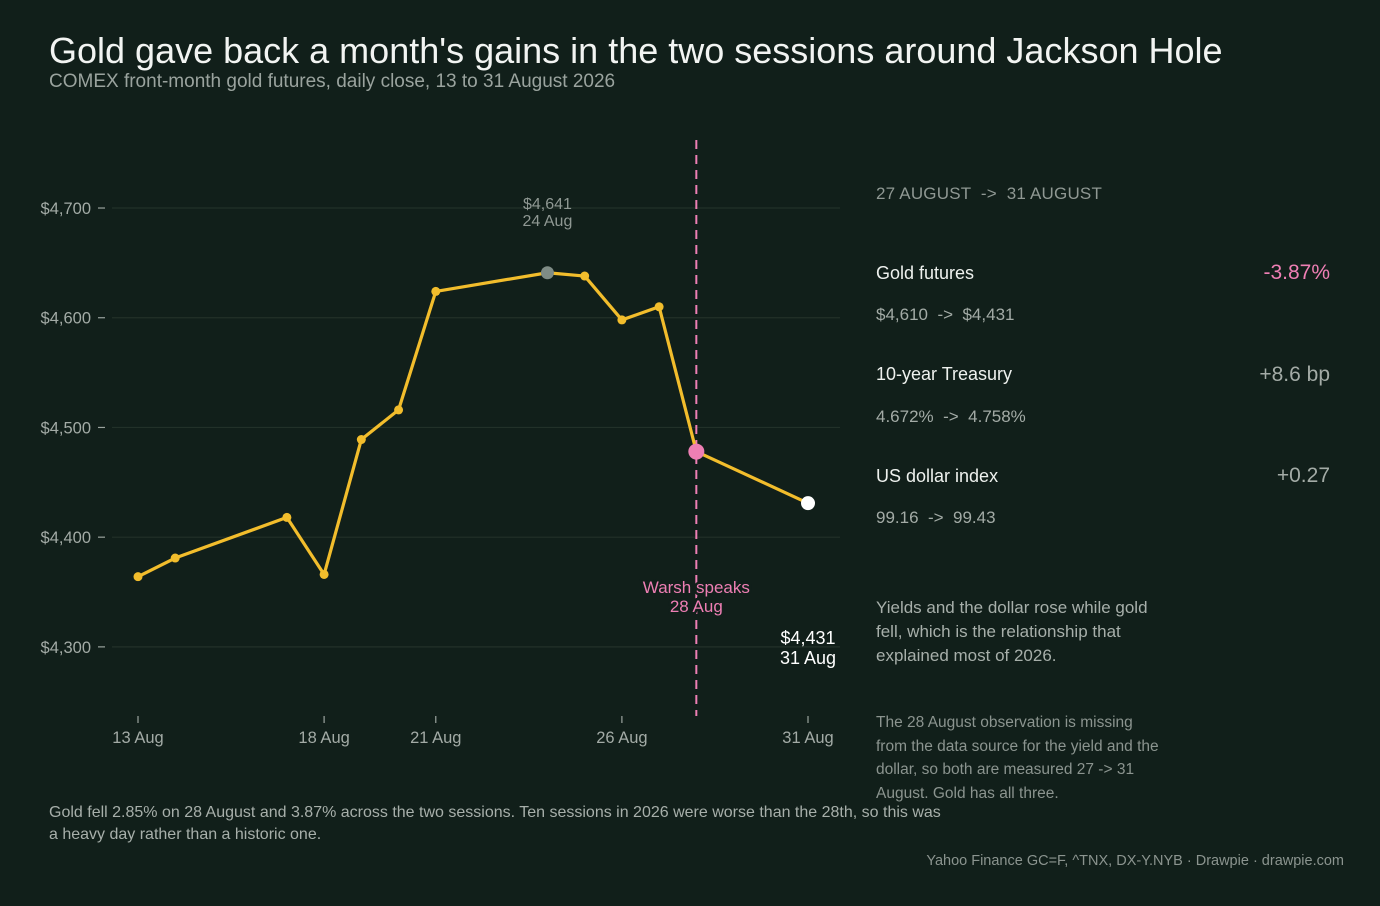 The image size is (1380, 906). What do you see at coordinates (66, 538) in the screenshot?
I see `y-tick-label: $4,400` at bounding box center [66, 538].